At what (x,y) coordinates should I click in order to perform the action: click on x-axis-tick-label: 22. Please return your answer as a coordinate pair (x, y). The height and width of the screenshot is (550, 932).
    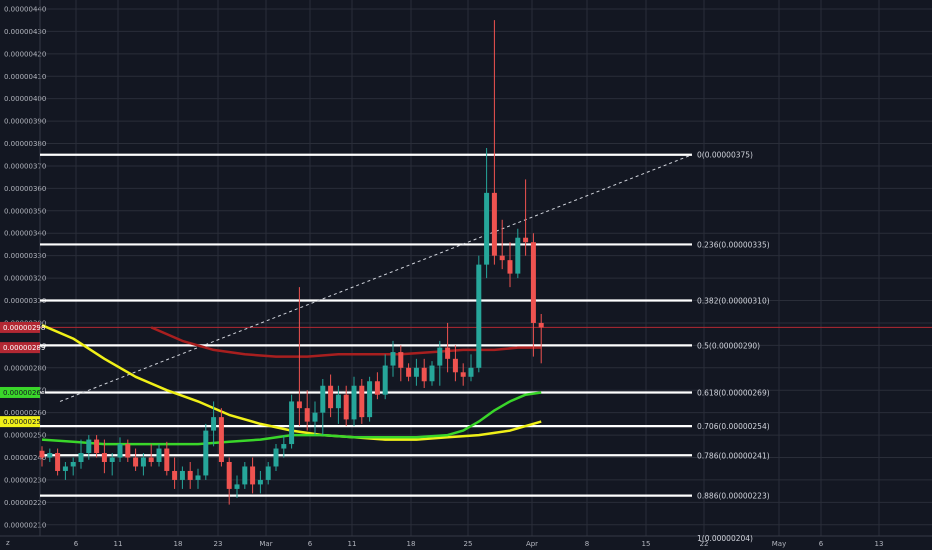
    Looking at the image, I should click on (704, 544).